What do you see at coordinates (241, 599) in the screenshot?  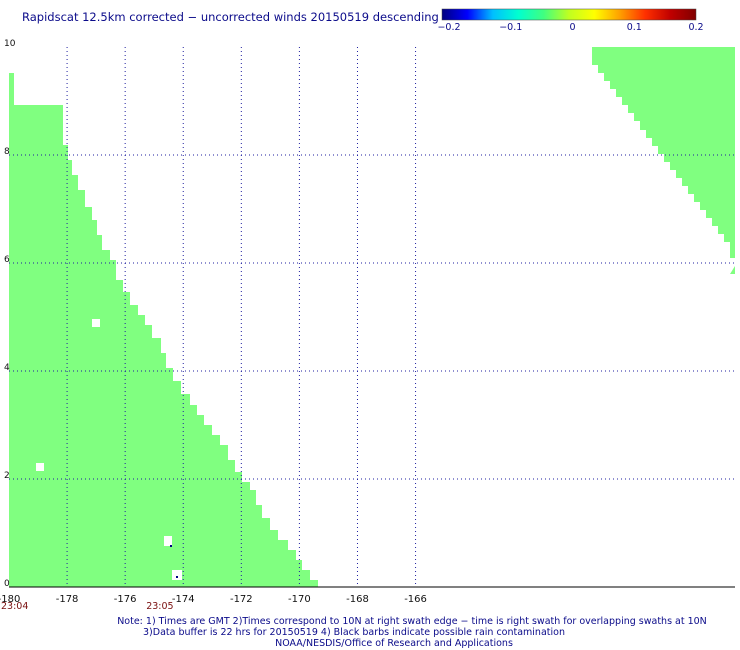 I see `x-tick-label: -172` at bounding box center [241, 599].